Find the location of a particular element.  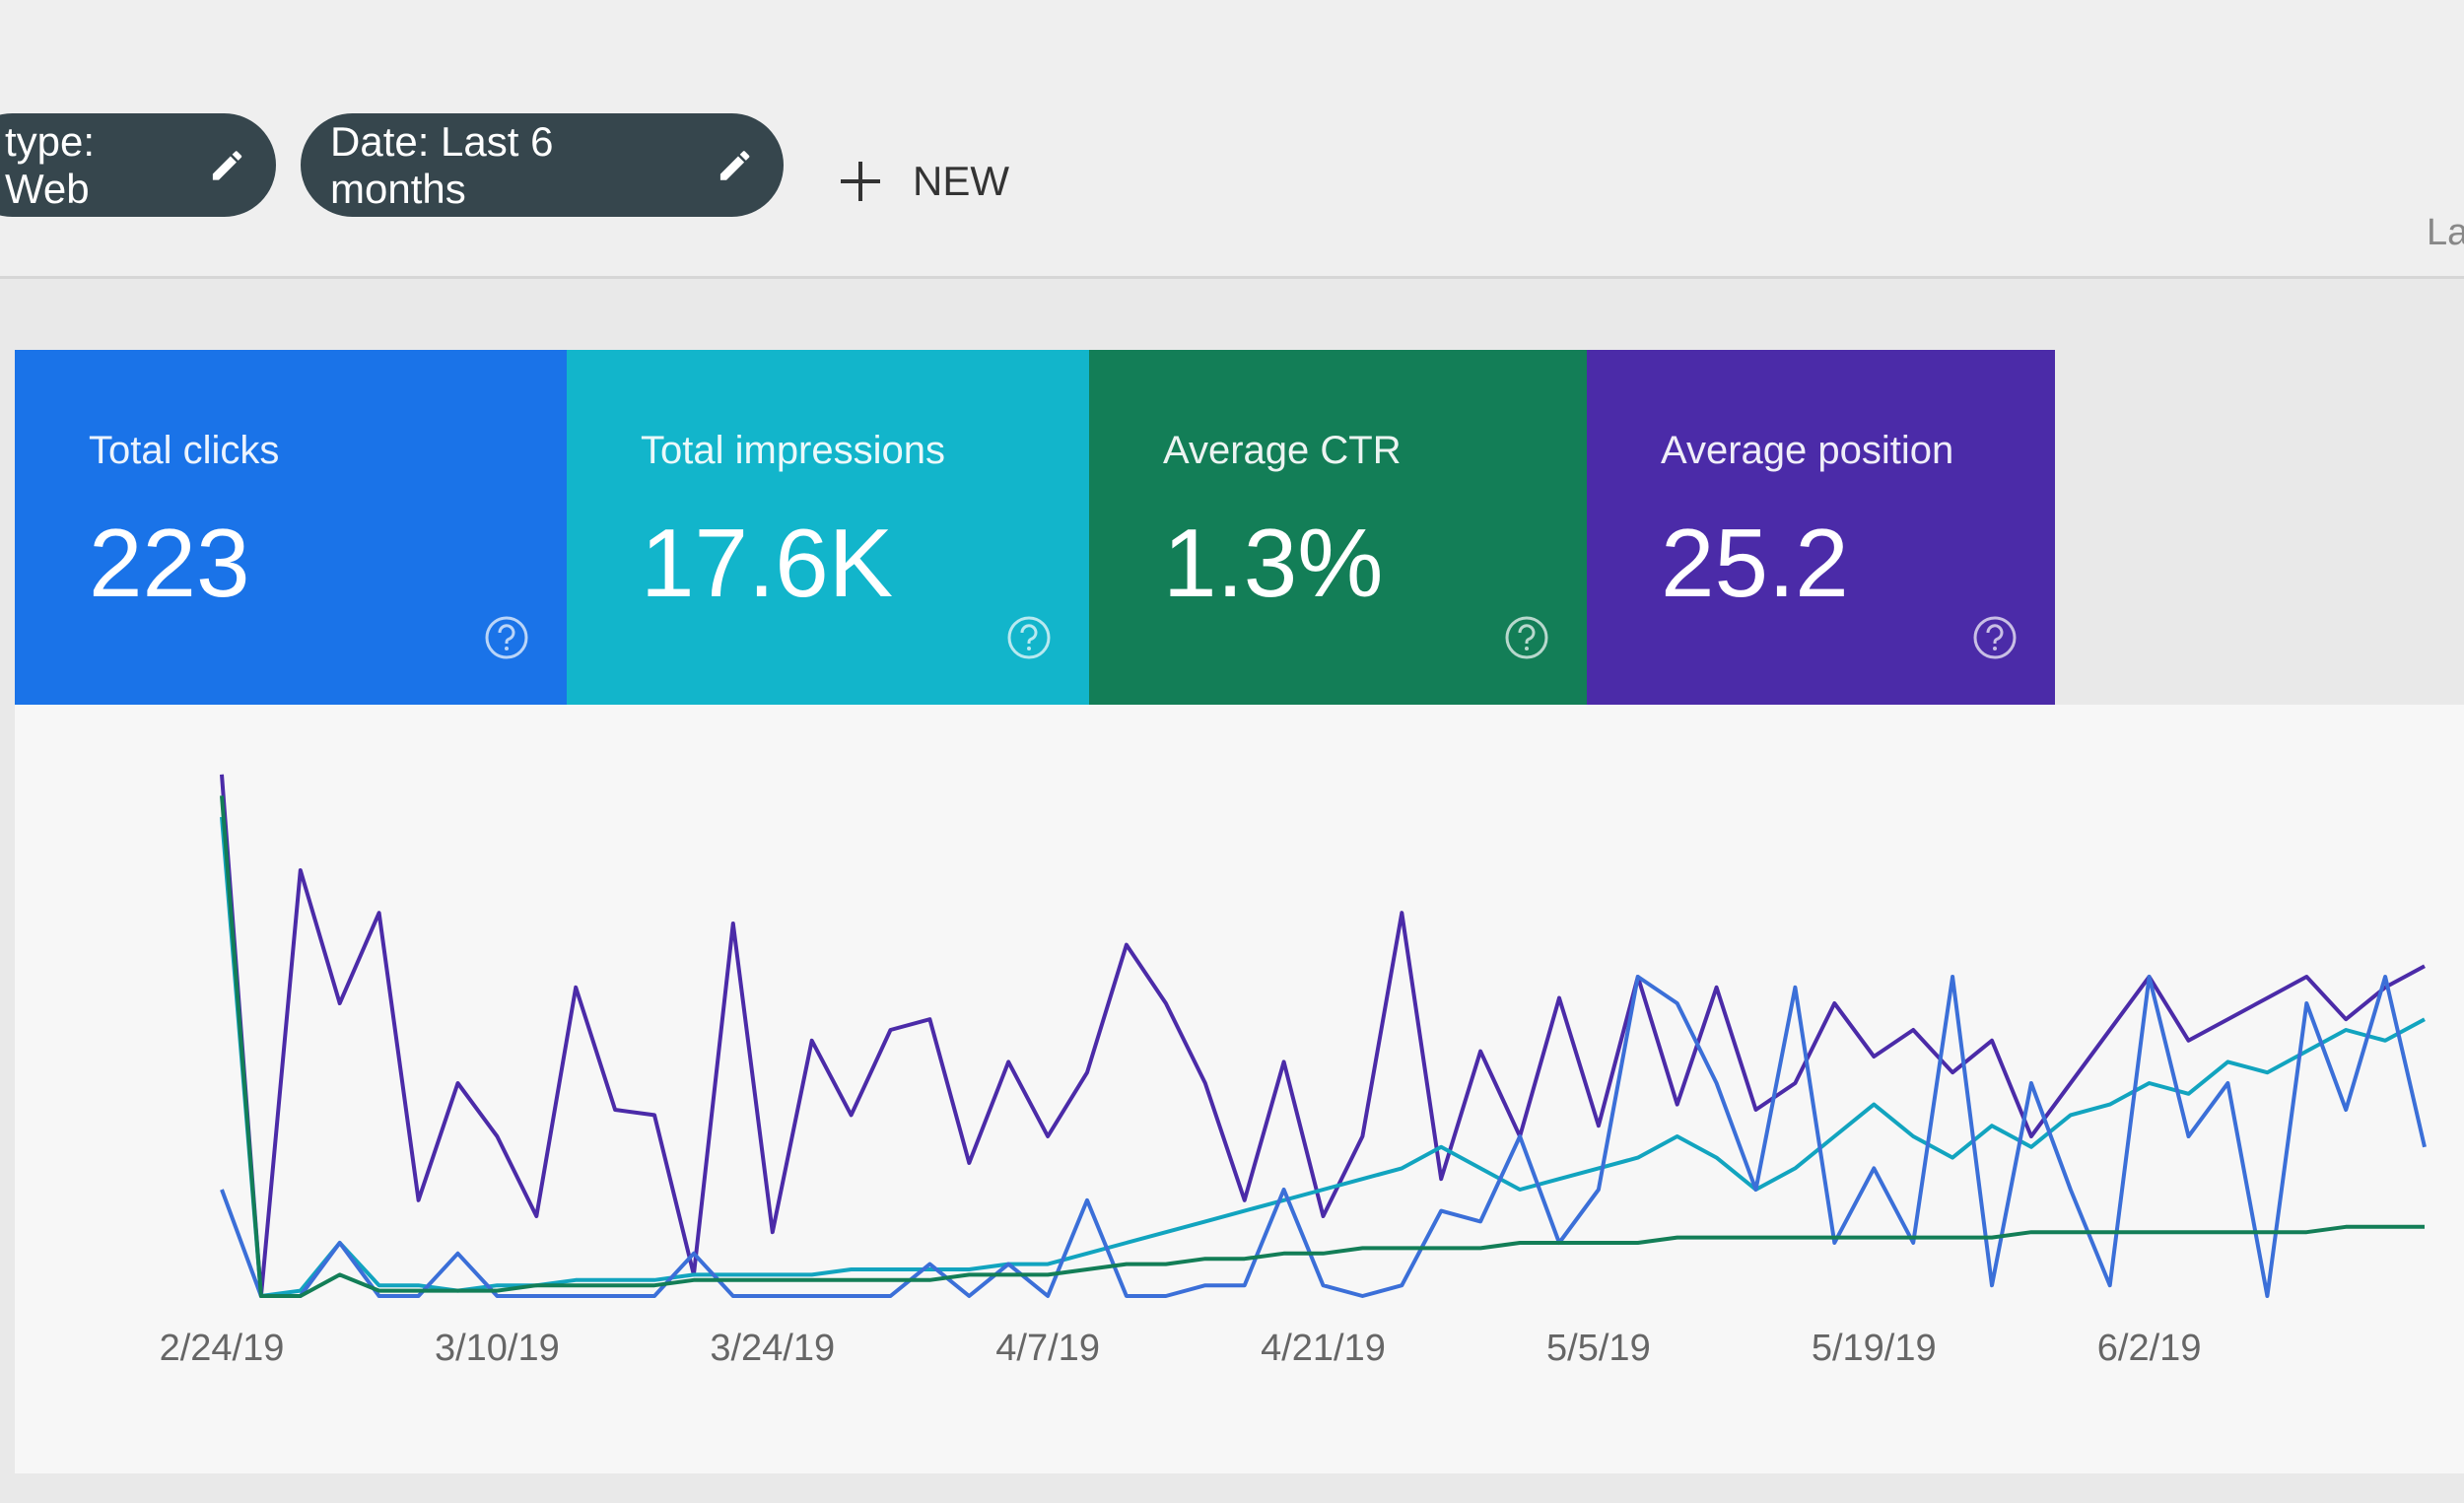

x-tick-label: 6/2/19 is located at coordinates (2149, 1348).